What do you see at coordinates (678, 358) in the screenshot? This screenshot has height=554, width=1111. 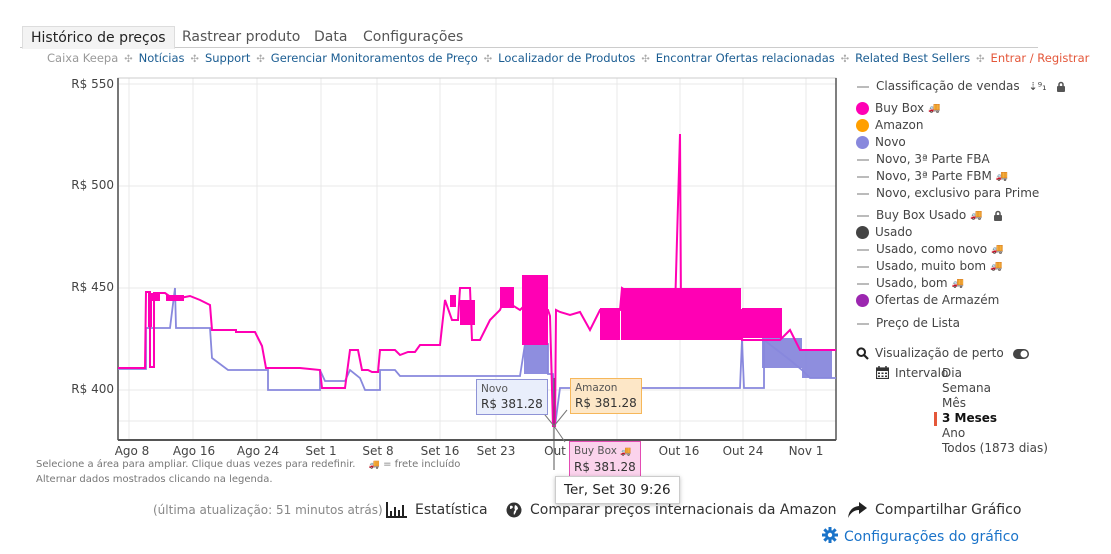 I see `novo-fill-area` at bounding box center [678, 358].